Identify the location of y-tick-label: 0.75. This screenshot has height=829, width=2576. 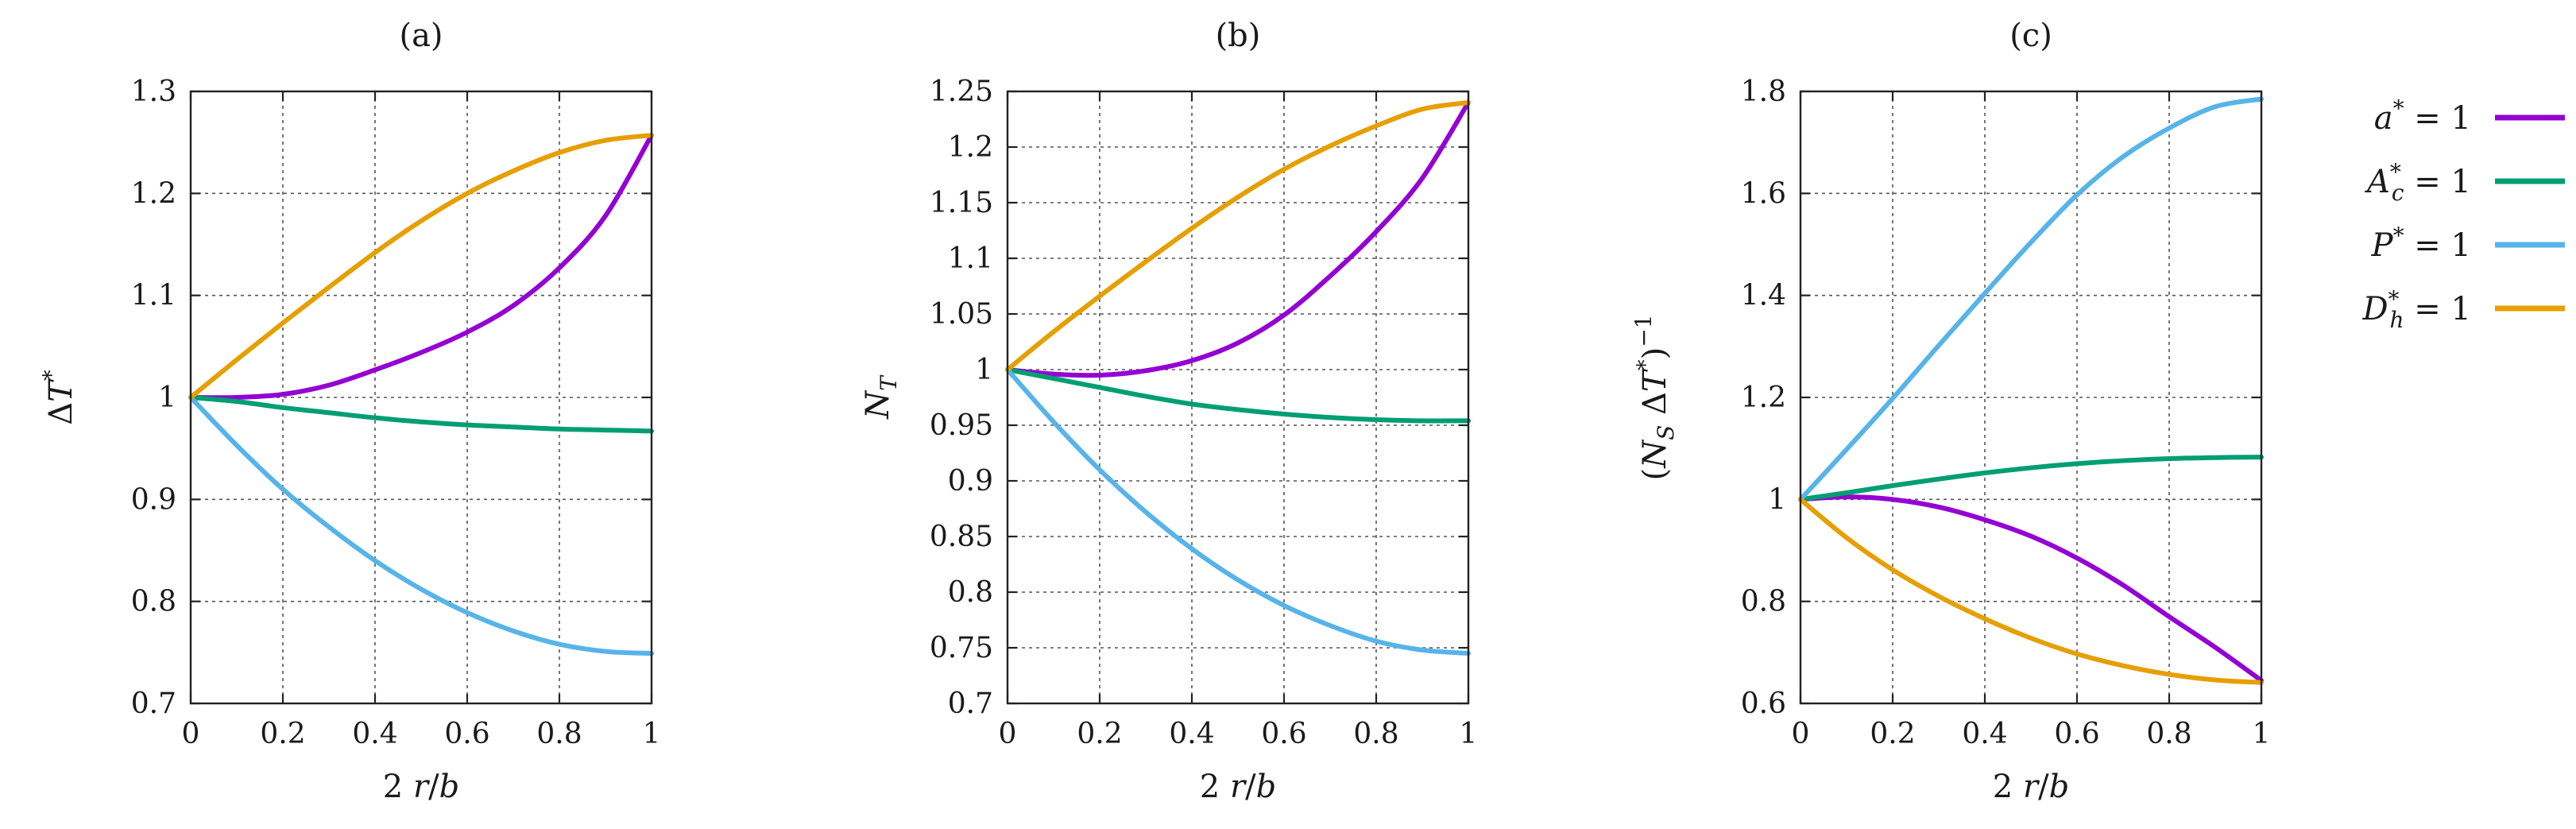
(962, 648).